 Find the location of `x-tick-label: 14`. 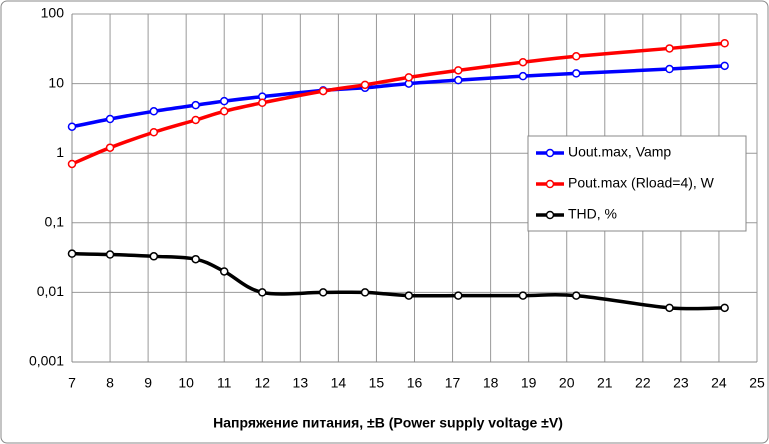

x-tick-label: 14 is located at coordinates (339, 383).